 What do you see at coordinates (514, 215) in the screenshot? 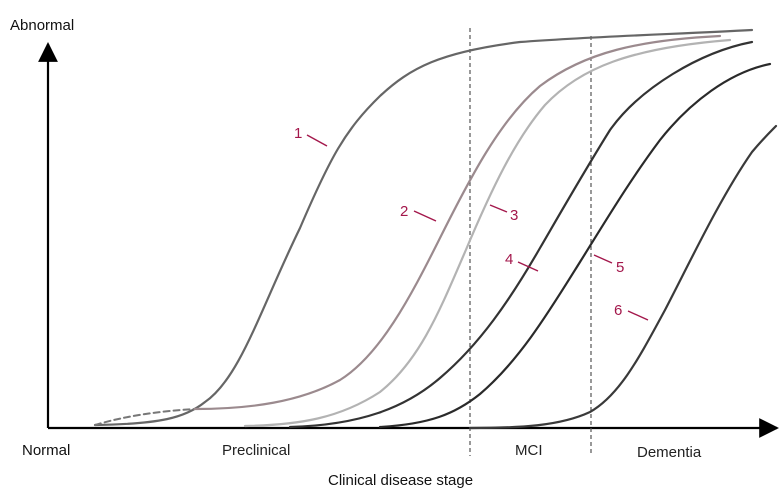
I see `curve-label-3: 3` at bounding box center [514, 215].